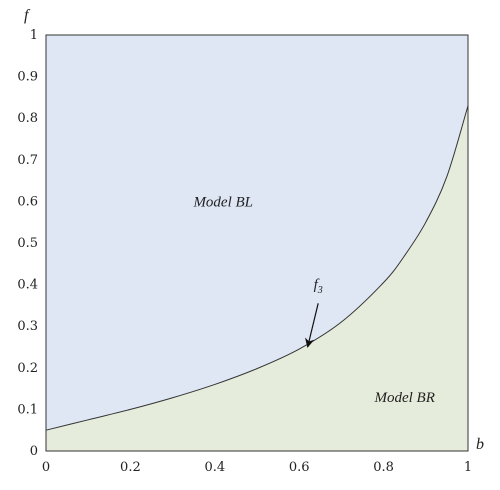 This screenshot has height=490, width=500. Describe the element at coordinates (34, 451) in the screenshot. I see `y-tick-label: 0` at that location.